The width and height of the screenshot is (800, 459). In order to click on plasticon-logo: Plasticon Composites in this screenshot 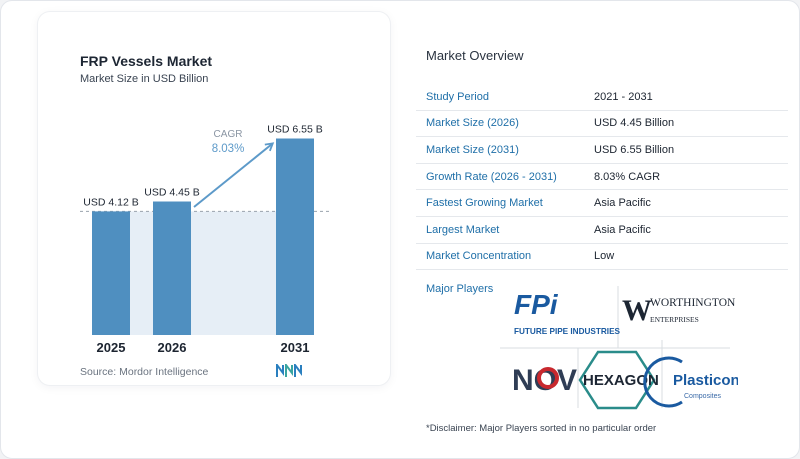, I will do `click(690, 382)`.